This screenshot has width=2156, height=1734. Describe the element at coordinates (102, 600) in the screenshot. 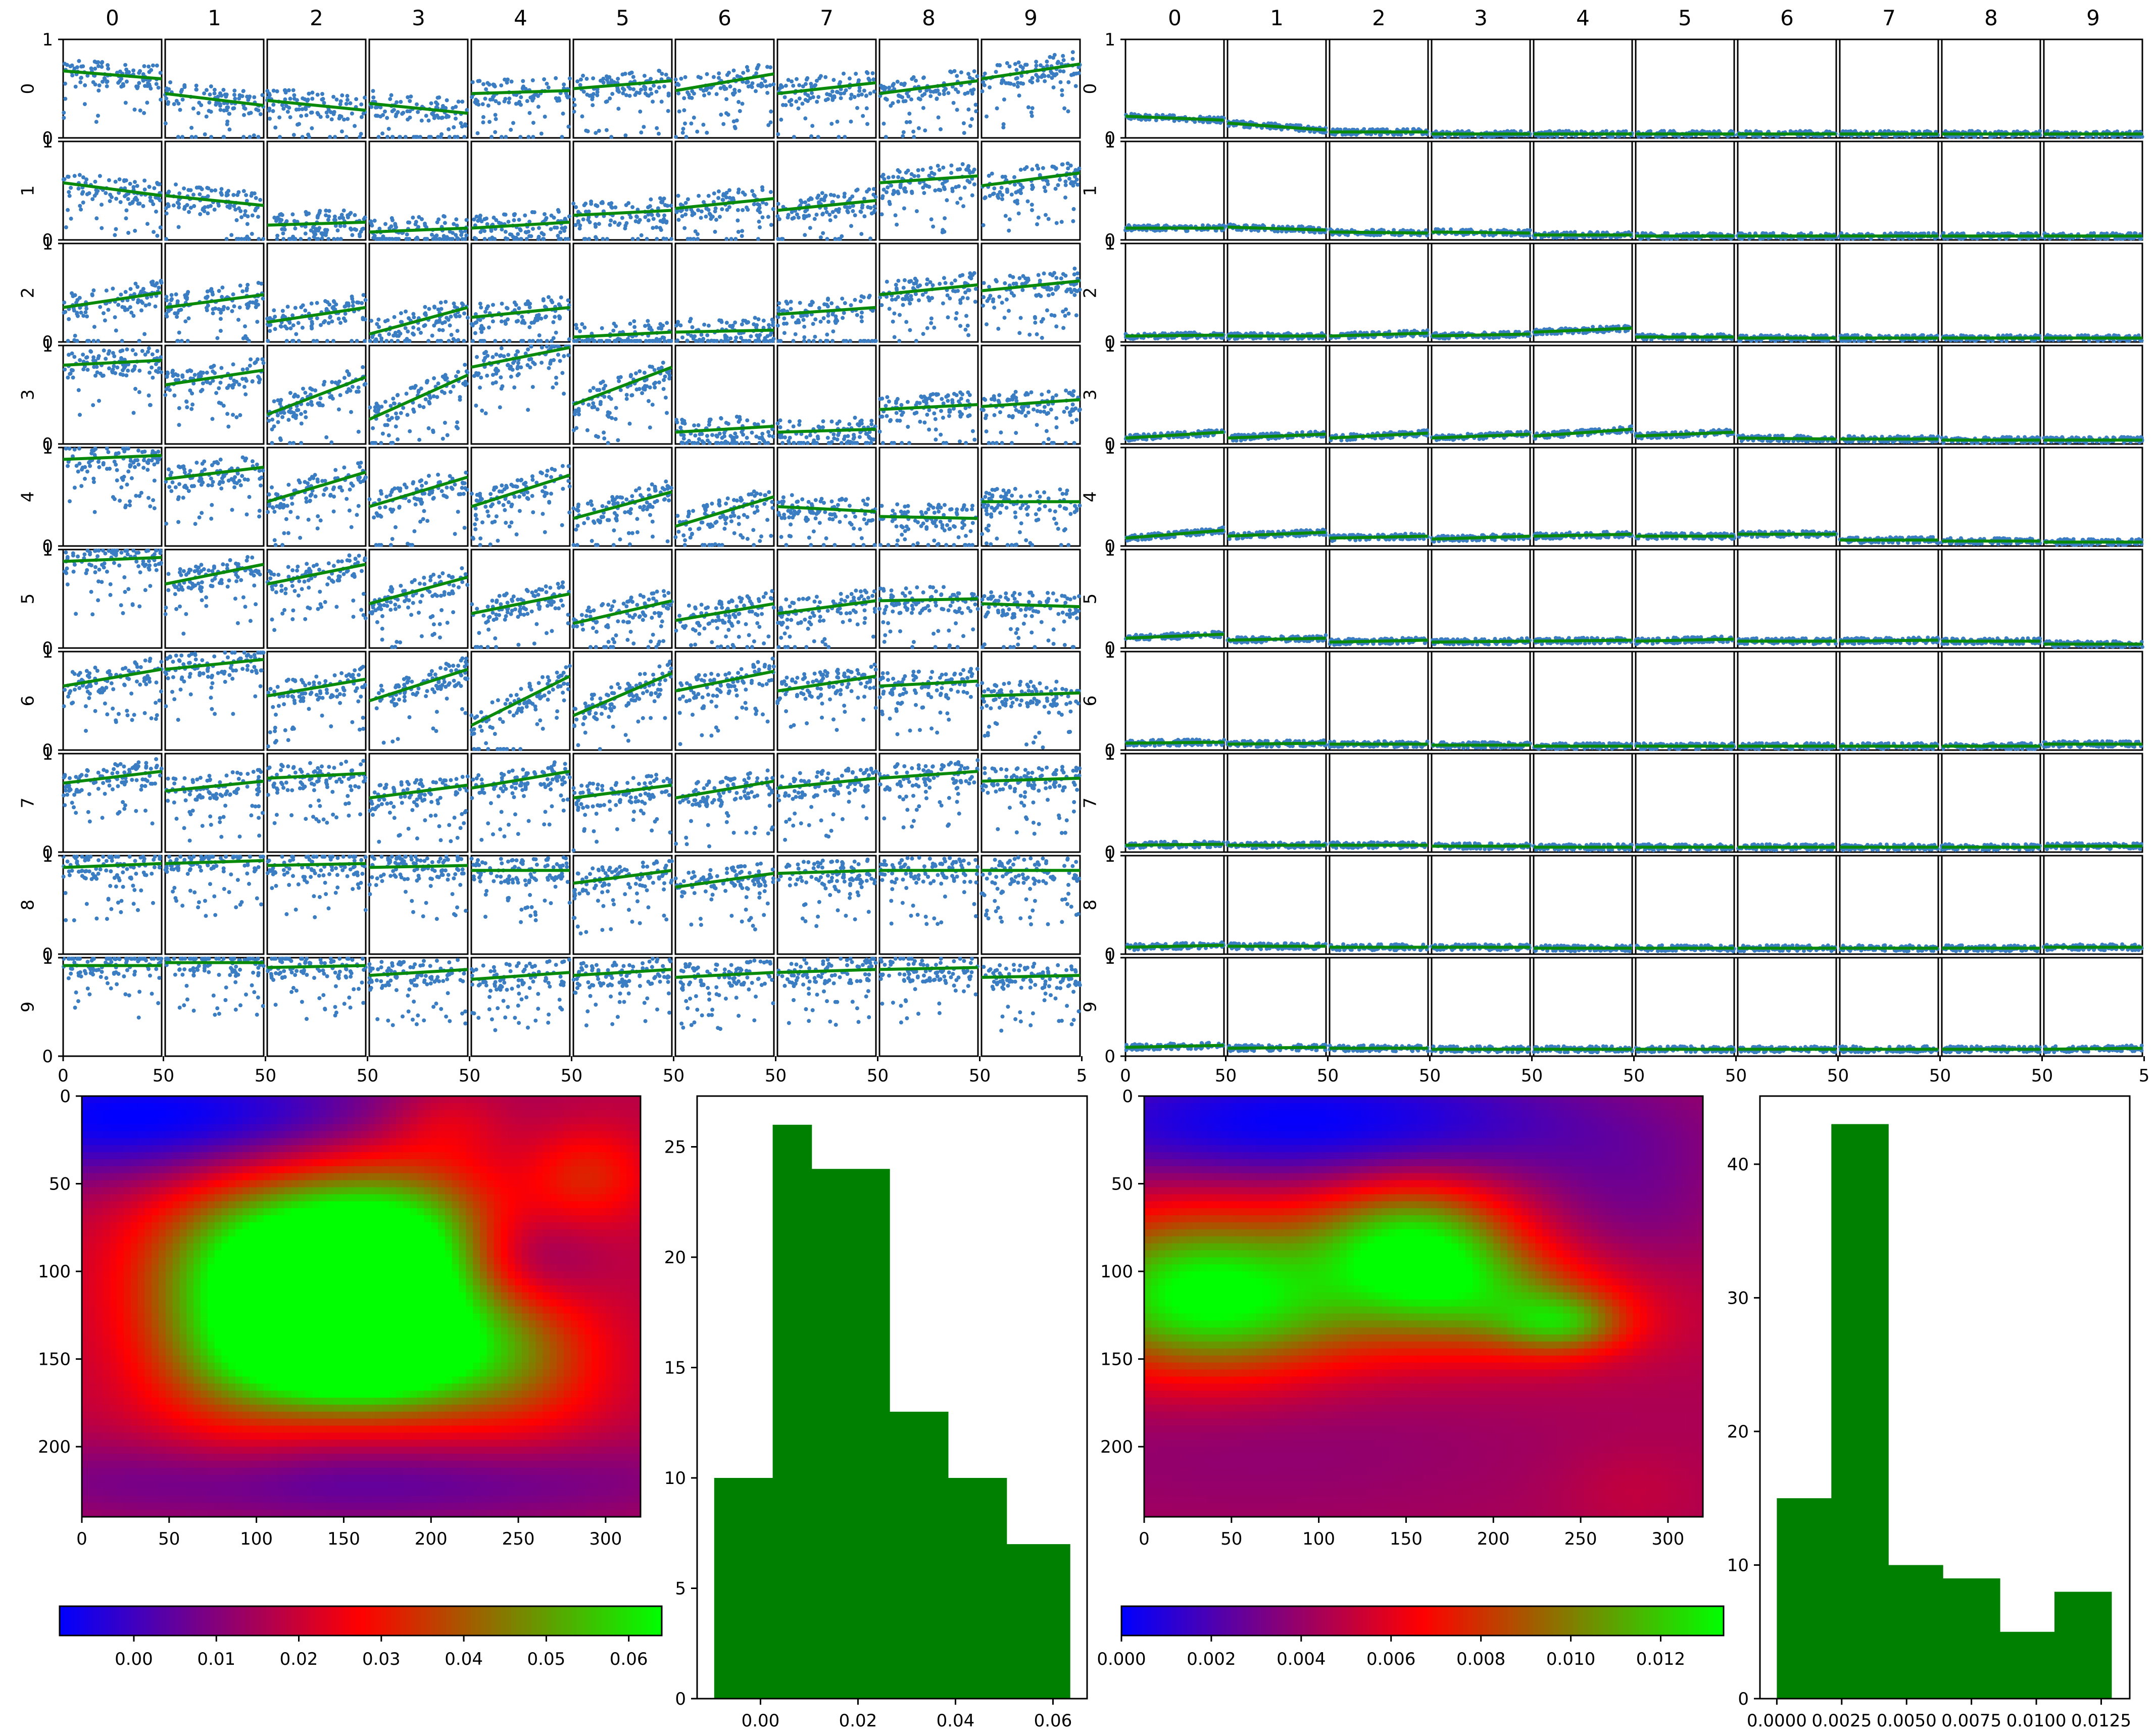

I see `scatter-subplot: 10` at that location.